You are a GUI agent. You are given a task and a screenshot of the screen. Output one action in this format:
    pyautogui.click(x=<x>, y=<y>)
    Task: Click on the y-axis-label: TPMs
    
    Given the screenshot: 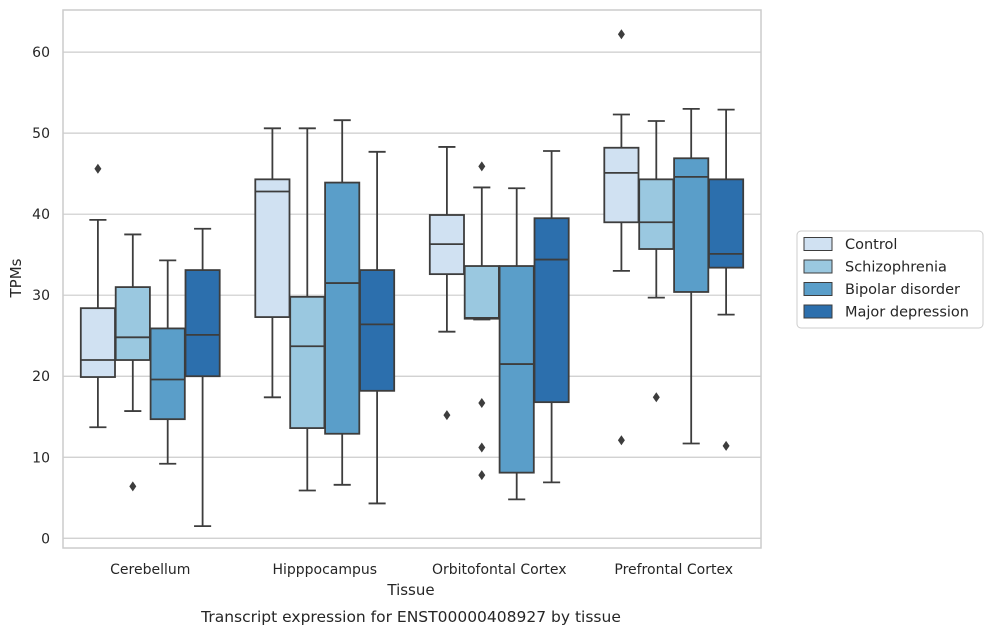 What is the action you would take?
    pyautogui.click(x=16, y=278)
    